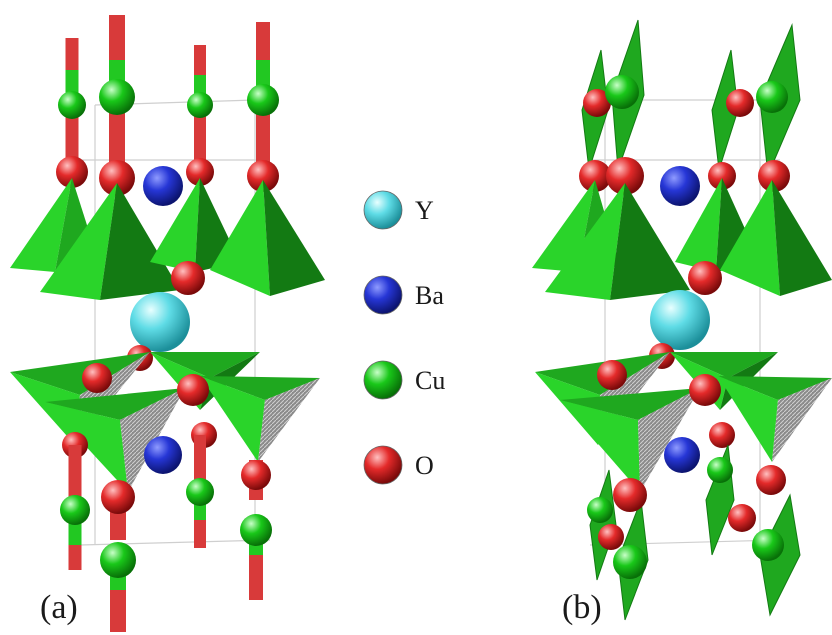 The width and height of the screenshot is (832, 635). I want to click on legend-label-ba: Ba, so click(429, 295).